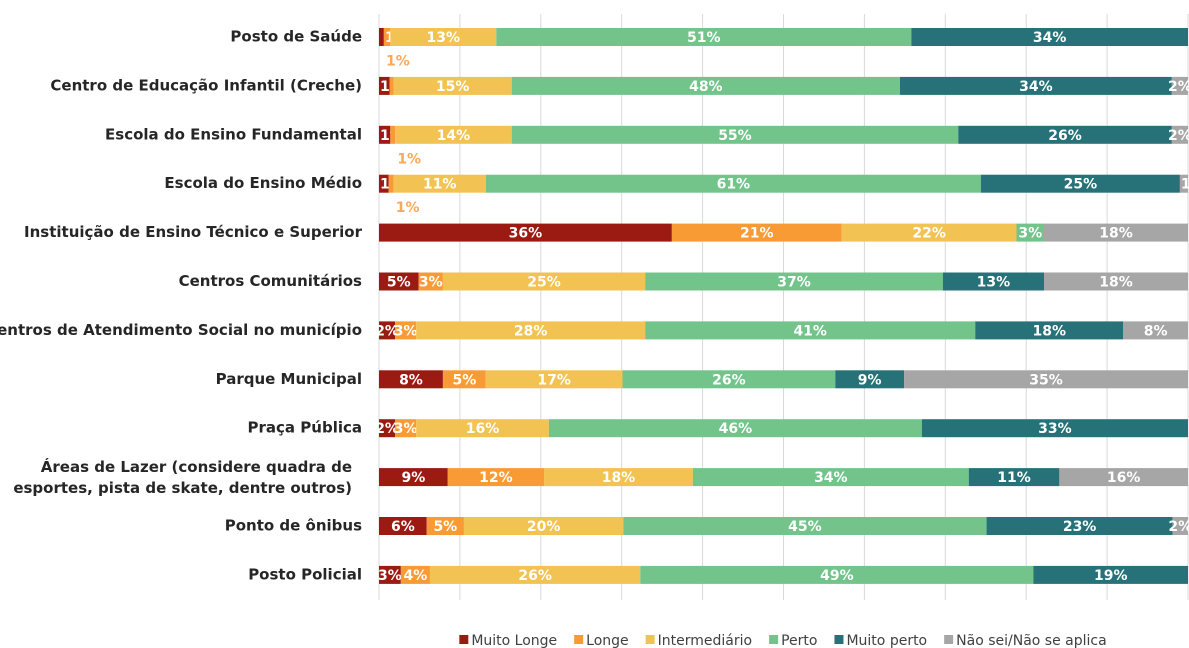 This screenshot has width=1189, height=648. What do you see at coordinates (206, 85) in the screenshot?
I see `category-label: Centro de Educação Infantil (Creche)` at bounding box center [206, 85].